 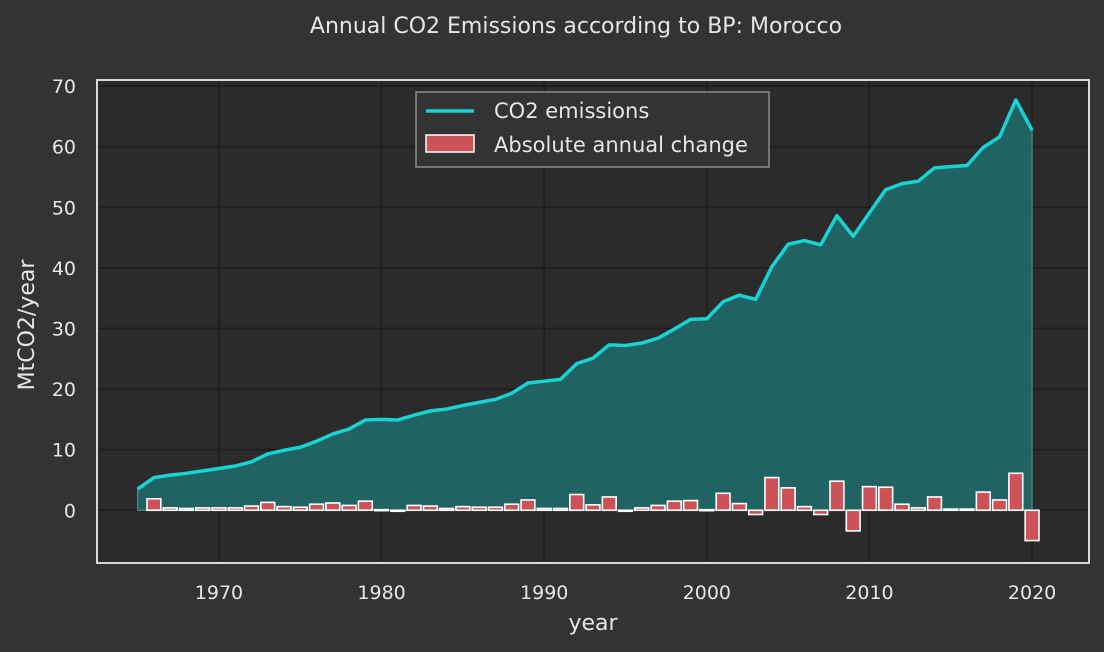 I want to click on x-axis: 1970 1980 1990 2000 2010 2020, so click(x=625, y=593).